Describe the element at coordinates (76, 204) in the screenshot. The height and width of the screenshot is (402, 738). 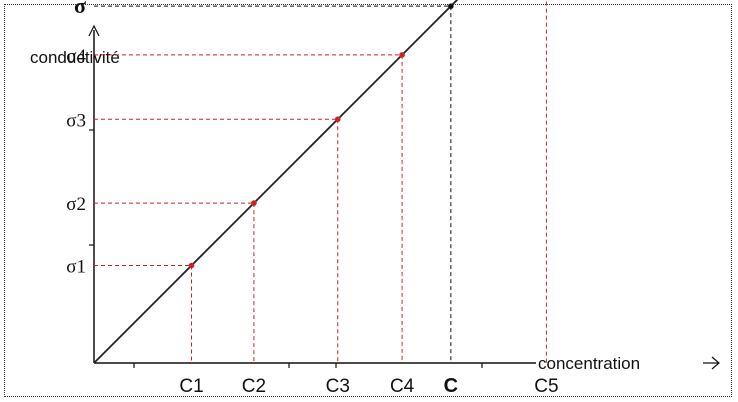
I see `y-tick-label: σ2` at that location.